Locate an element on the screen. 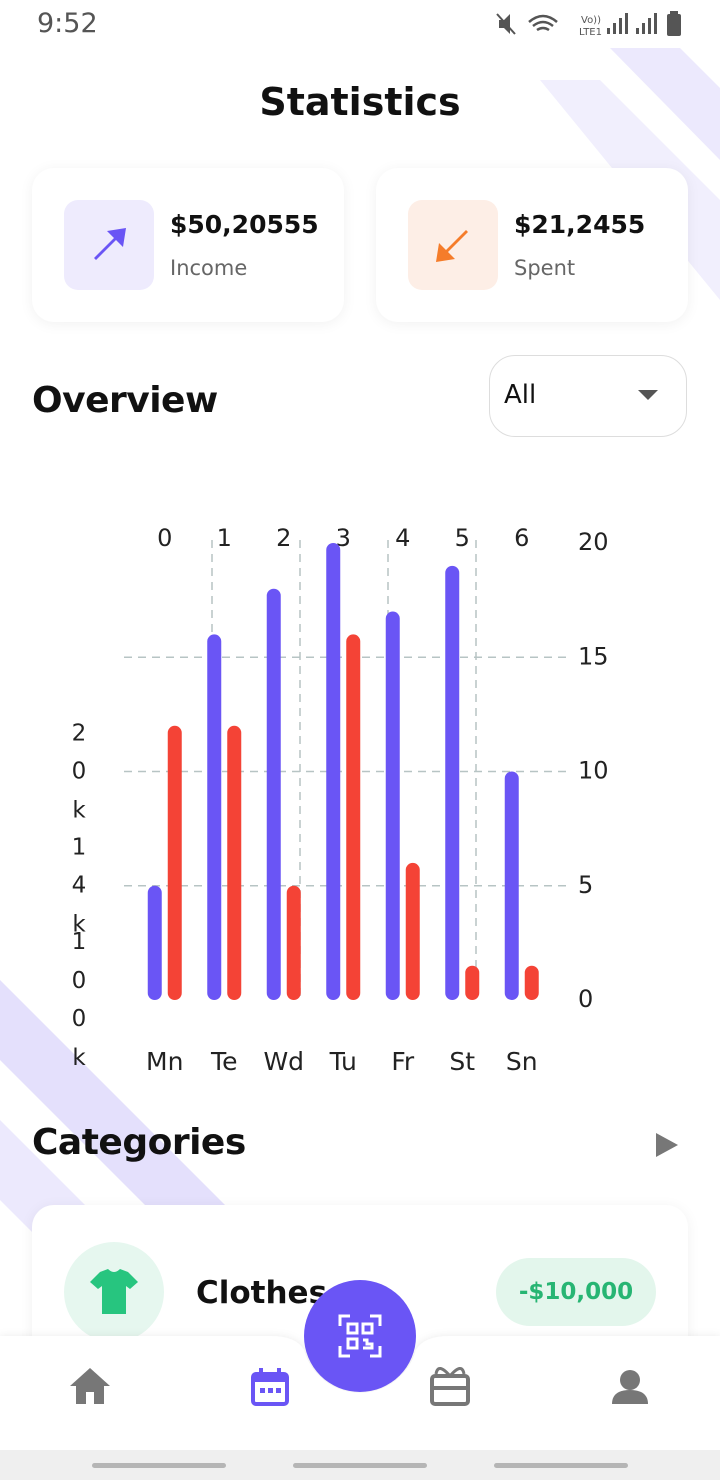 This screenshot has width=720, height=1480. top-label: 2 is located at coordinates (283, 538).